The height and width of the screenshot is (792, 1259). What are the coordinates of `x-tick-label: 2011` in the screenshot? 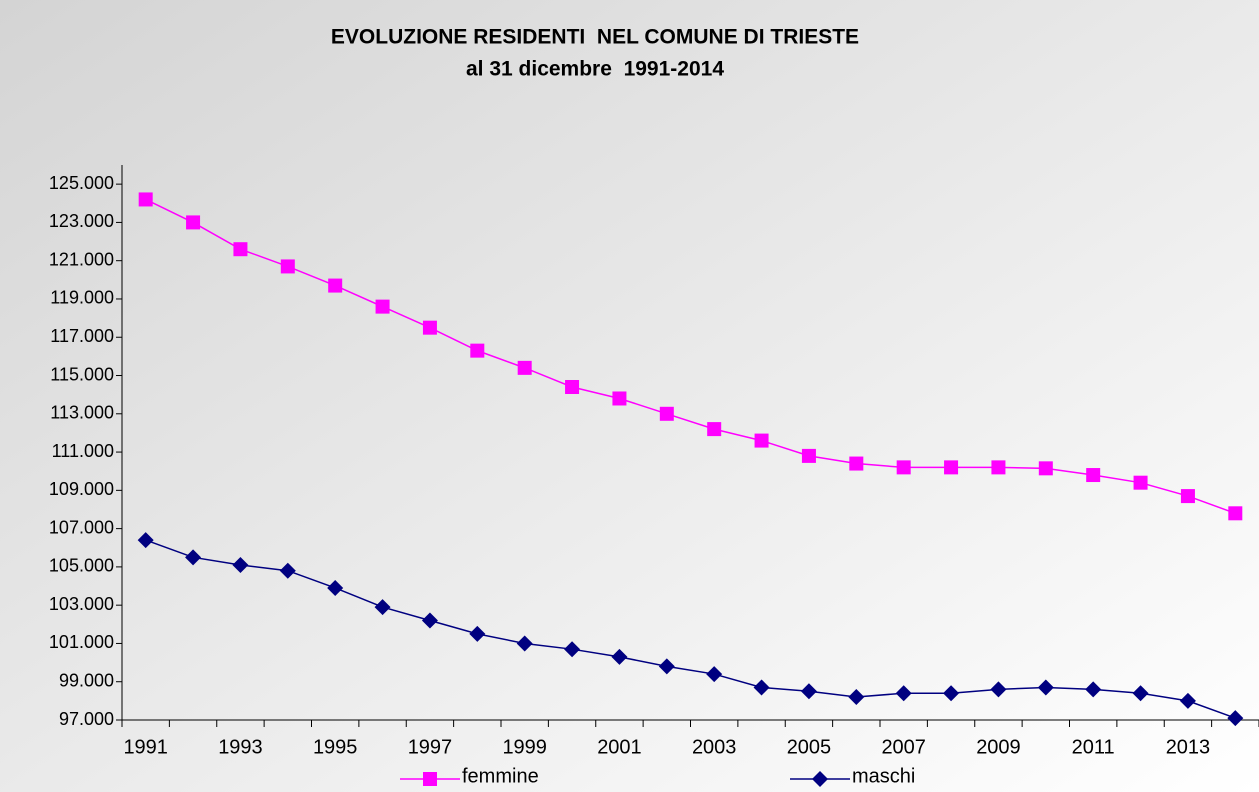 It's located at (1093, 747).